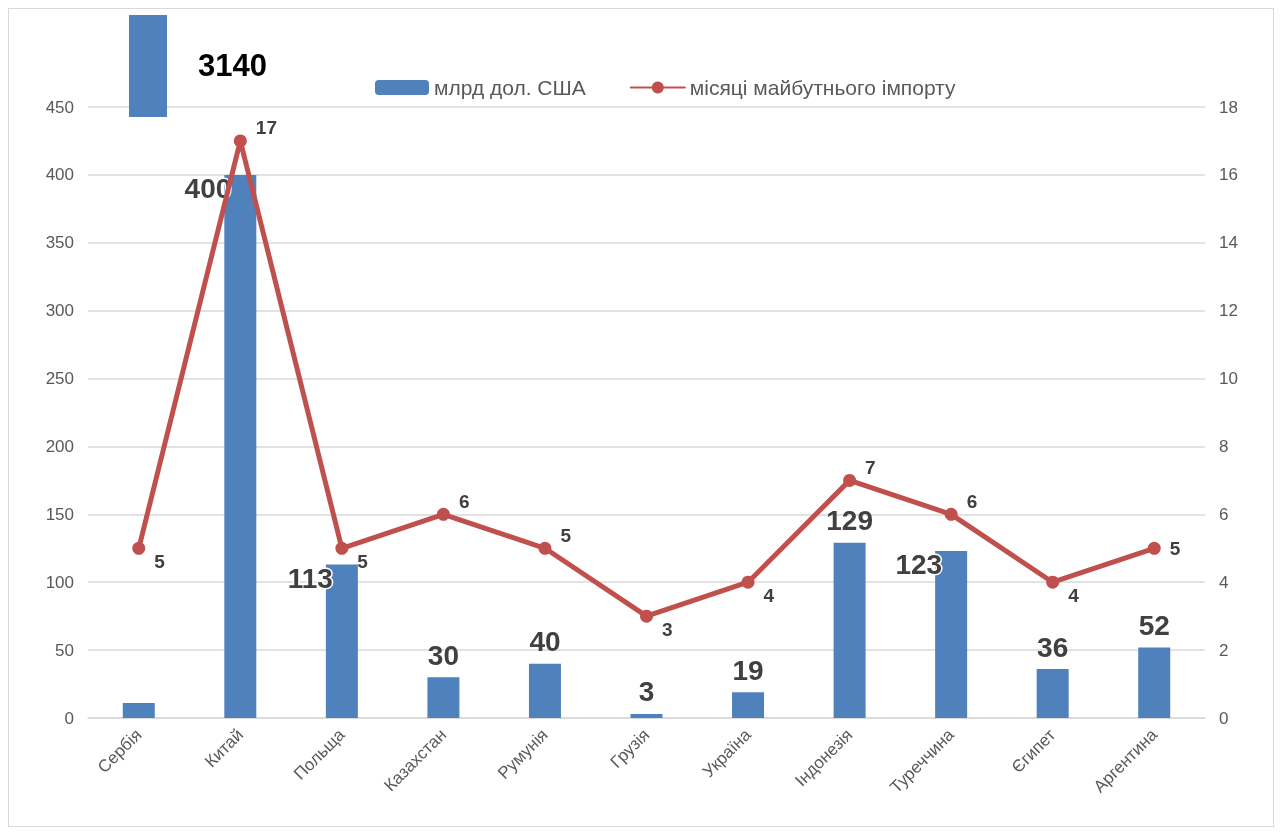  Describe the element at coordinates (849, 521) in the screenshot. I see `data-label: 129` at that location.